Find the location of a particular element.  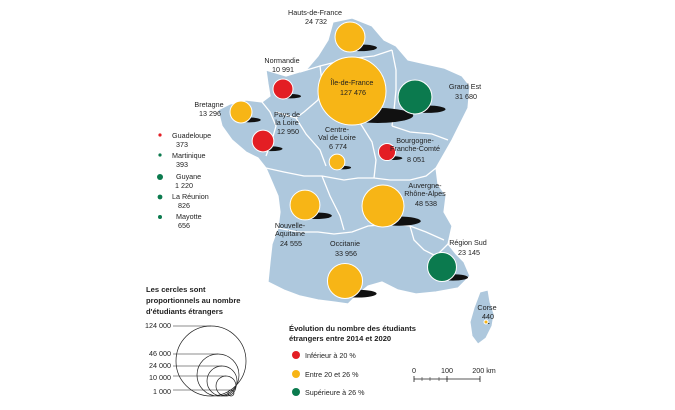

overseas-dot-guadeloupe is located at coordinates (160, 135).